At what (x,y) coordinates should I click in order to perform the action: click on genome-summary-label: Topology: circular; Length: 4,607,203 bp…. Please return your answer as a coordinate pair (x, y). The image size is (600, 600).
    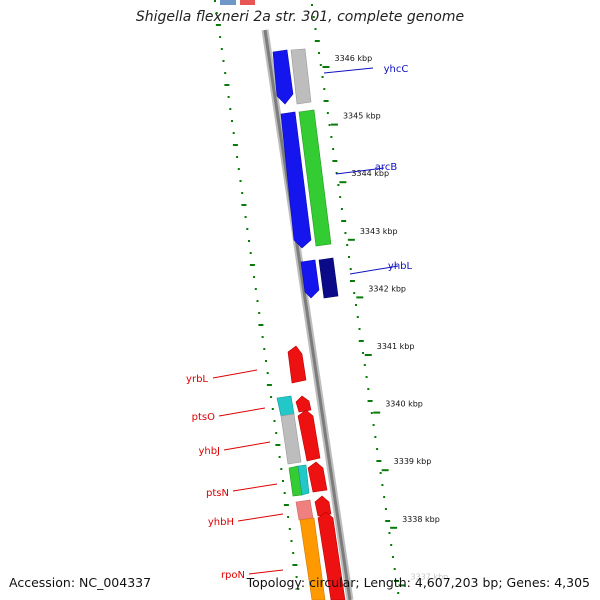
    Looking at the image, I should click on (418, 582).